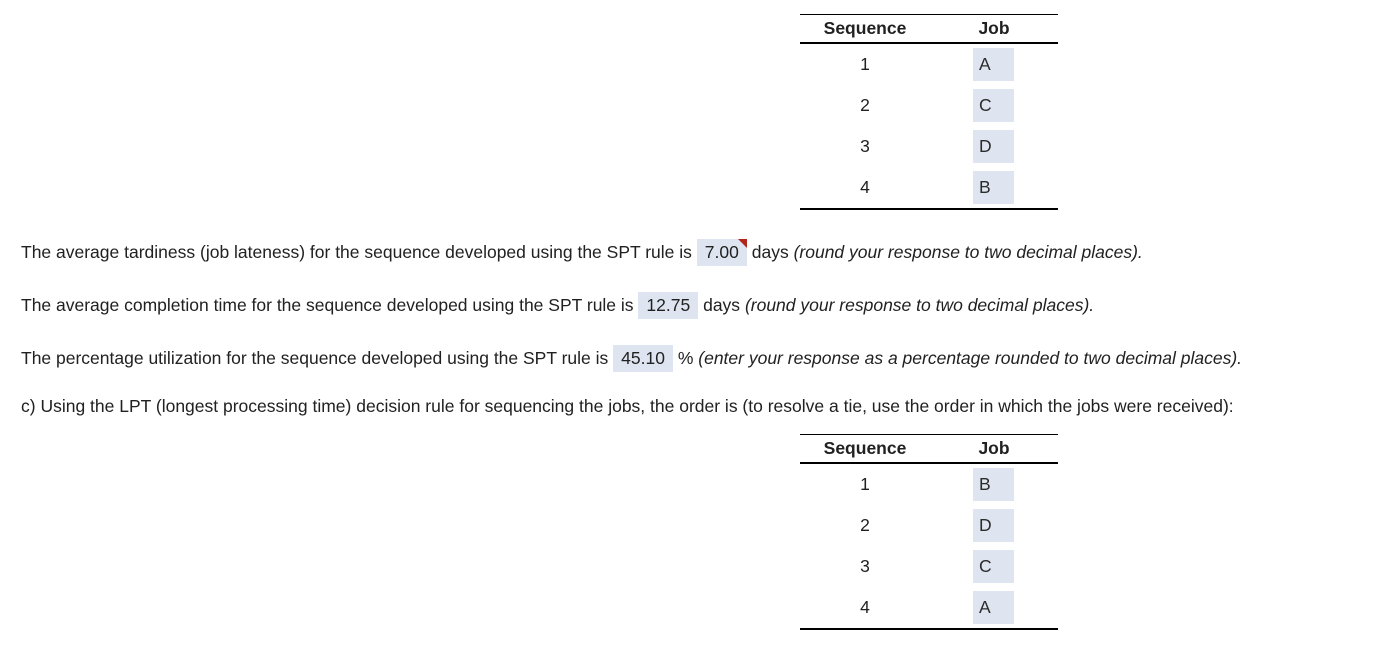 The height and width of the screenshot is (649, 1385). Describe the element at coordinates (993, 64) in the screenshot. I see `spt-job-input-1: A` at that location.